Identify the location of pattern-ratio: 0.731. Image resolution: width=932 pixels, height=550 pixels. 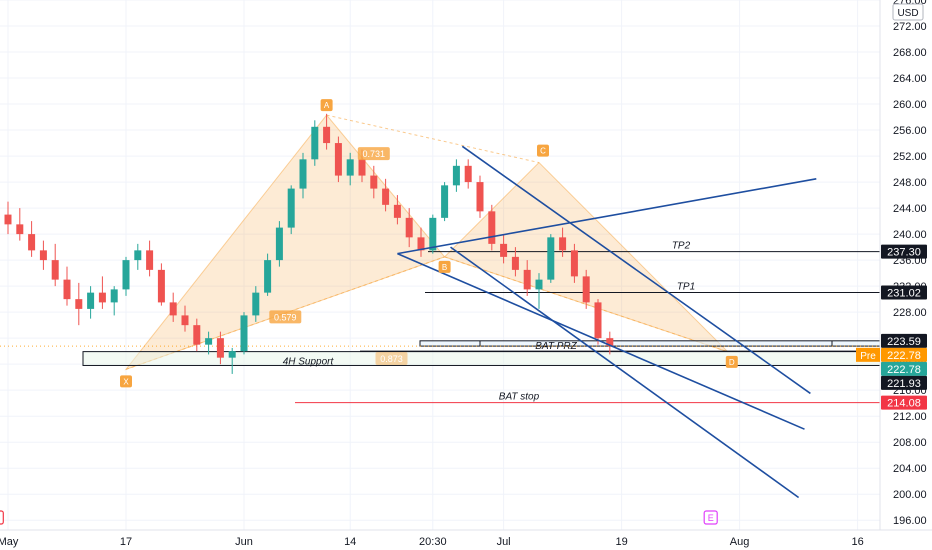
(373, 154).